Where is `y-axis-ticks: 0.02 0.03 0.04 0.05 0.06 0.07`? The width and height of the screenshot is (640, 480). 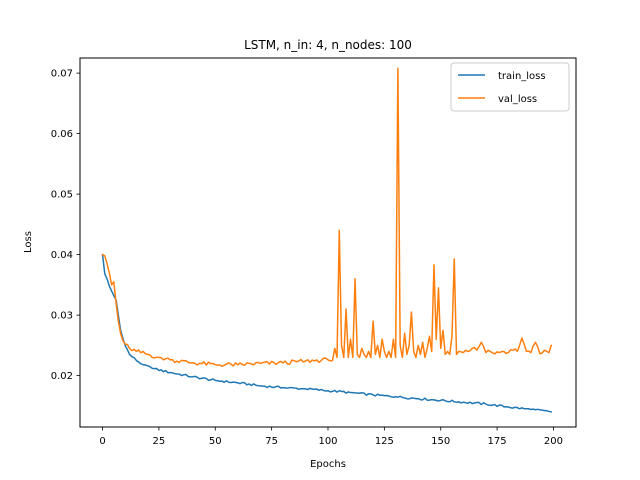
y-axis-ticks: 0.02 0.03 0.04 0.05 0.06 0.07 is located at coordinates (65, 225).